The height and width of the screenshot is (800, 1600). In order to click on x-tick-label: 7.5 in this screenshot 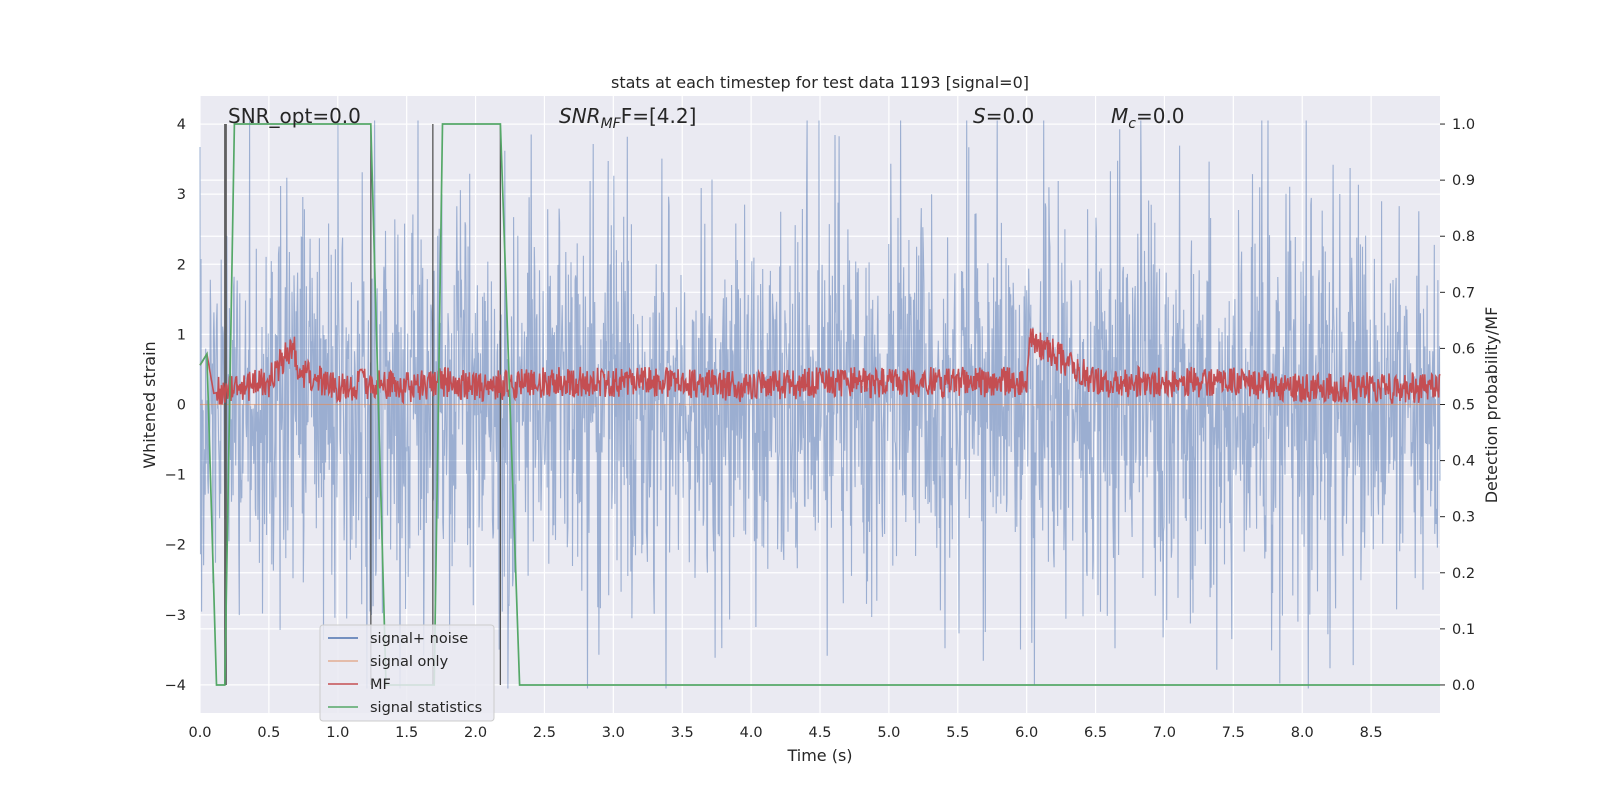, I will do `click(1233, 733)`.